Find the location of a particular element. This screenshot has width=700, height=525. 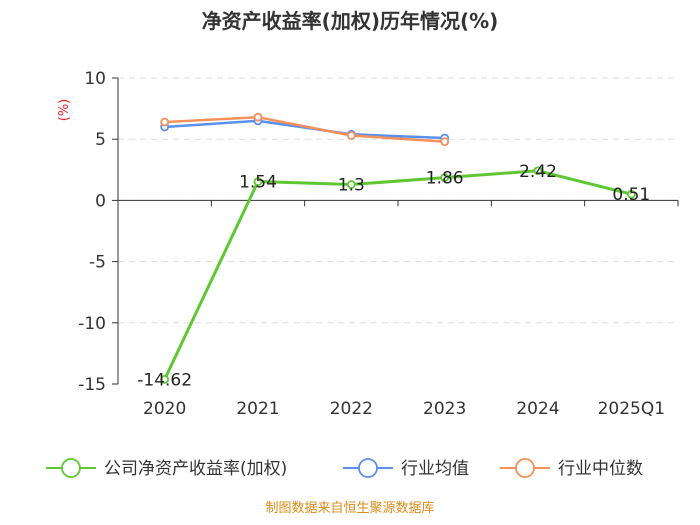

x-tick-label: 2023 is located at coordinates (444, 409).